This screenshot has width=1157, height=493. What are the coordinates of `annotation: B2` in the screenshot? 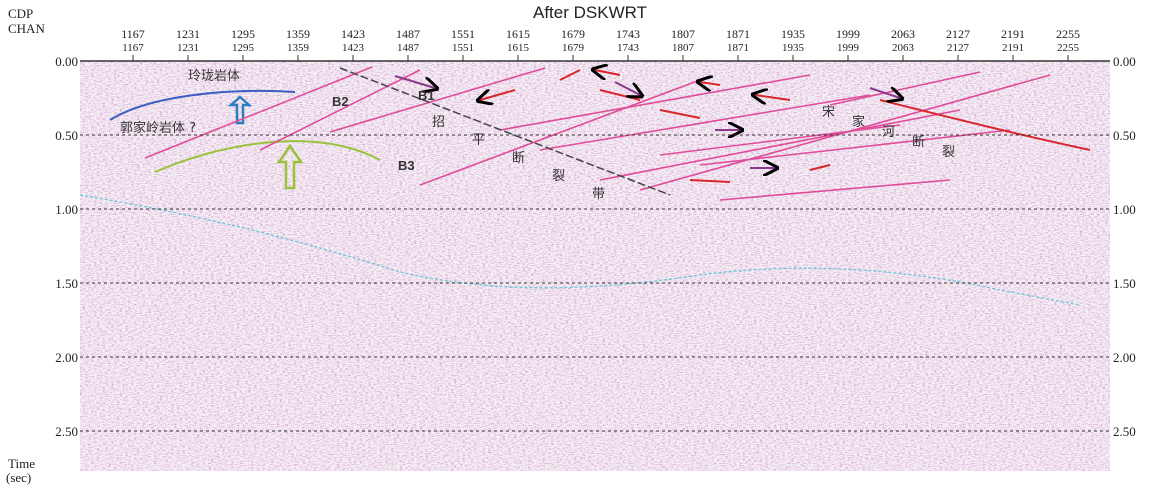 It's located at (340, 101).